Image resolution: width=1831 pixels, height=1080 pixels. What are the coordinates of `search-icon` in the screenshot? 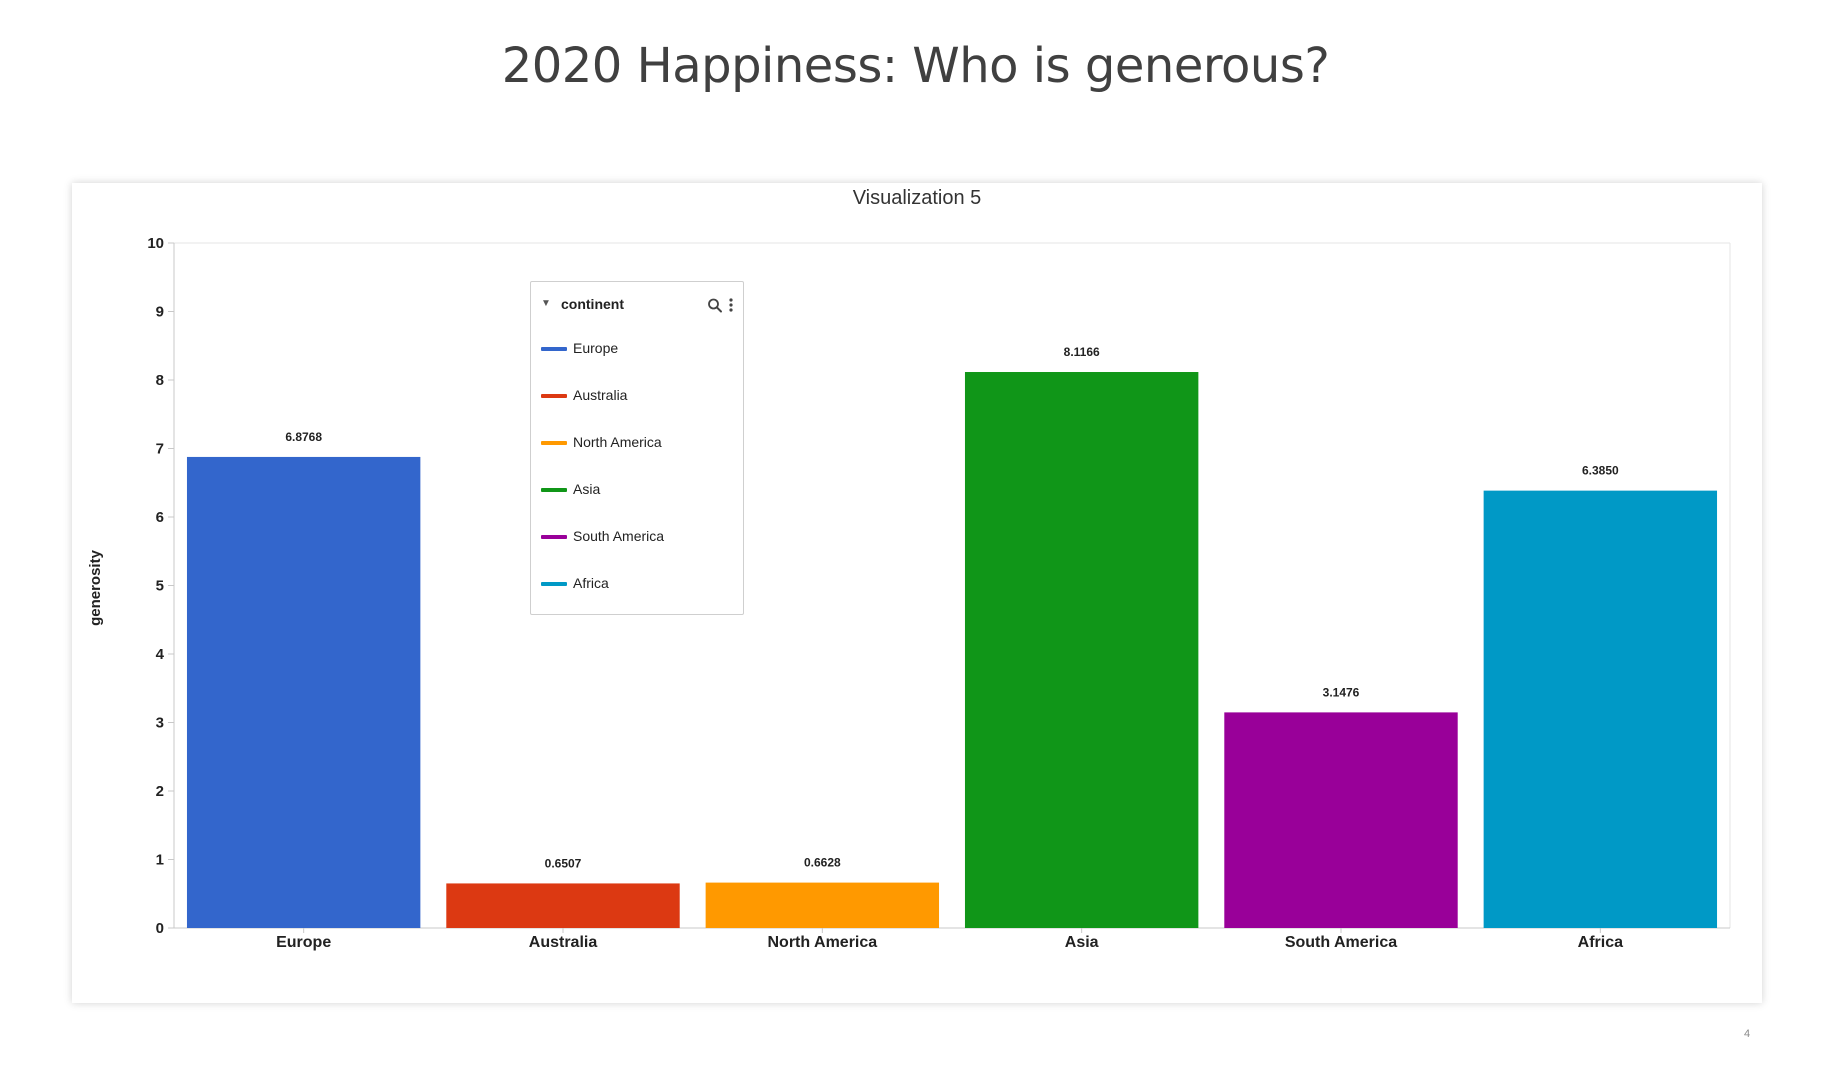 It's located at (715, 305).